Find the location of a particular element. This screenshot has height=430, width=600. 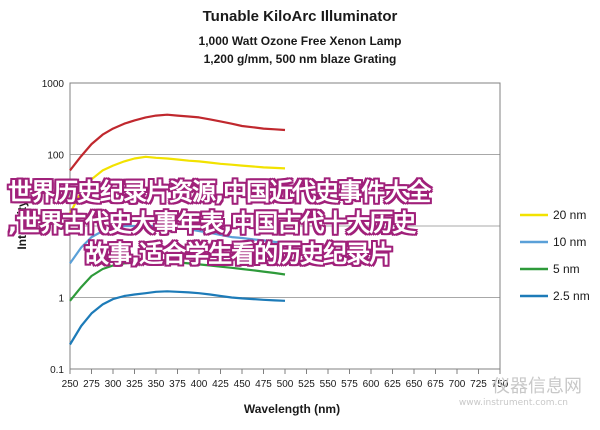

x-tick-label: 750 is located at coordinates (500, 384).